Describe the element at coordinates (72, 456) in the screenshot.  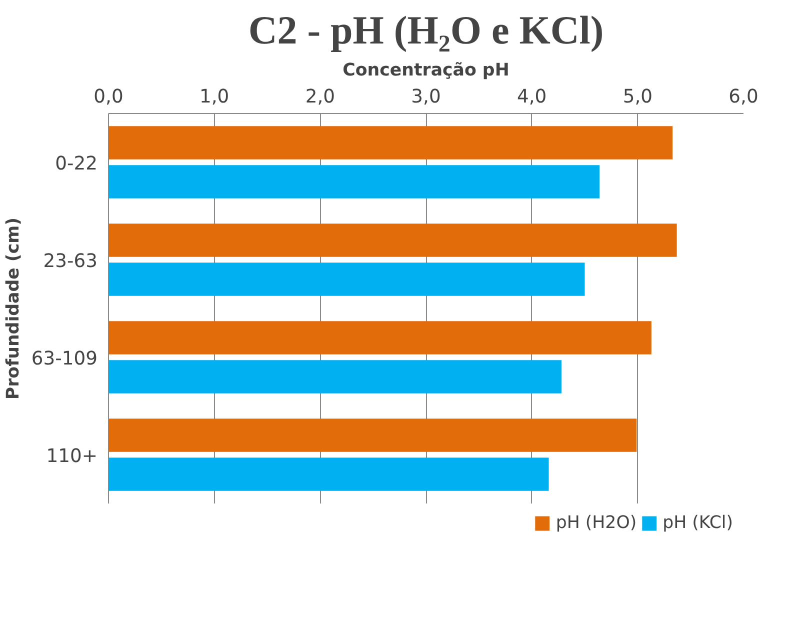
I see `y-tick-label: 110+` at that location.